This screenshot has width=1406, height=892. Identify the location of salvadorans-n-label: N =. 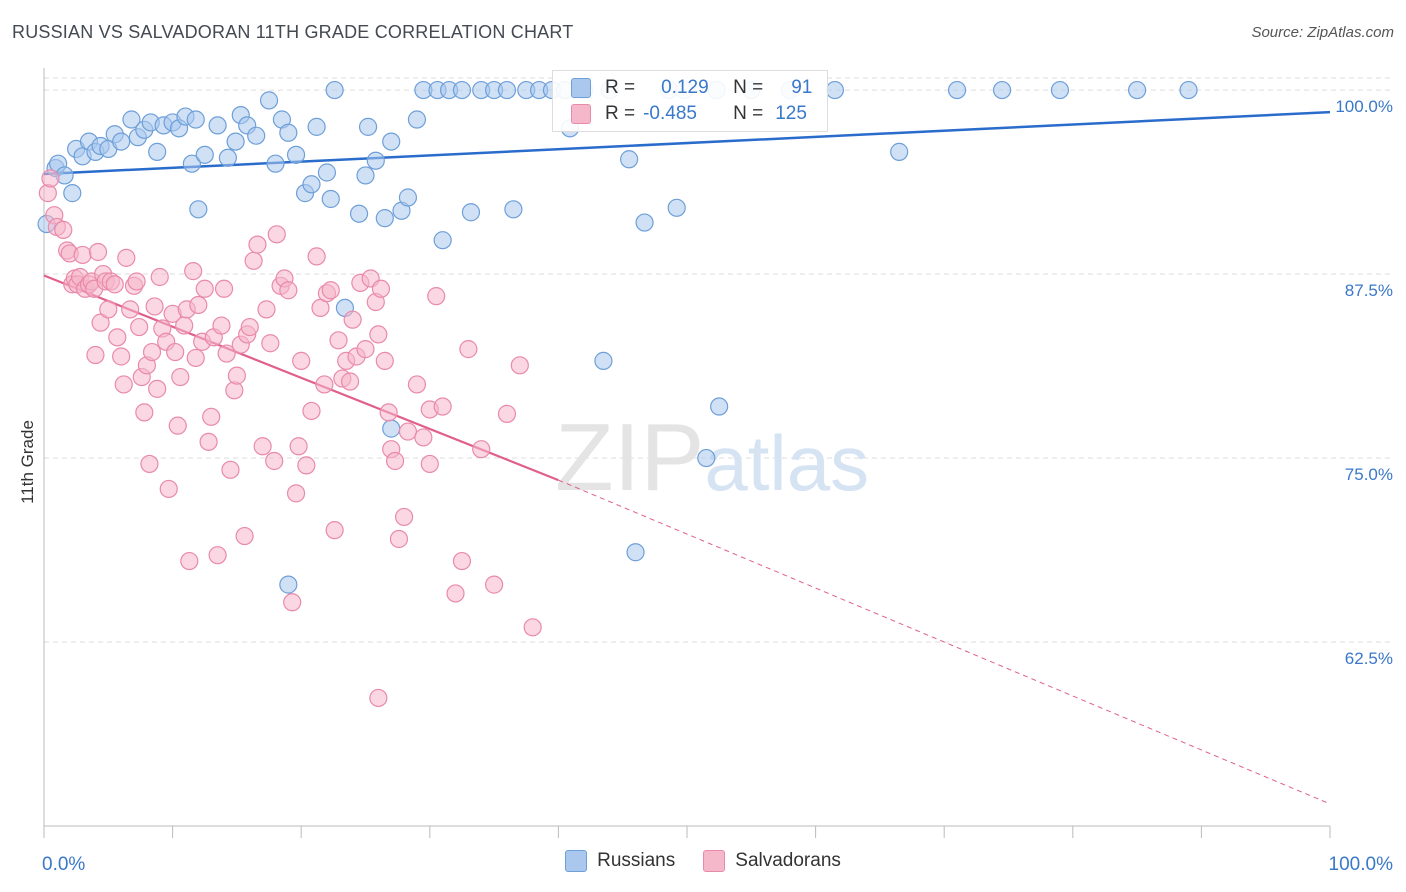
(748, 113).